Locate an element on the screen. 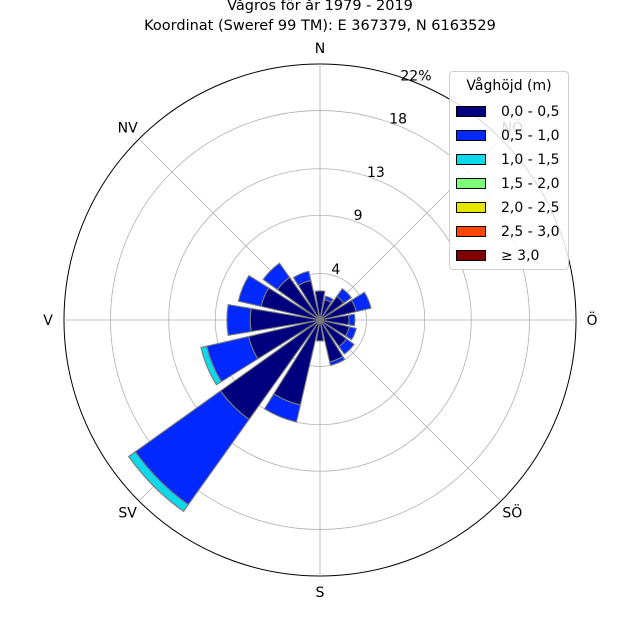  legend-item: 0,5 - 1,0 is located at coordinates (511, 136).